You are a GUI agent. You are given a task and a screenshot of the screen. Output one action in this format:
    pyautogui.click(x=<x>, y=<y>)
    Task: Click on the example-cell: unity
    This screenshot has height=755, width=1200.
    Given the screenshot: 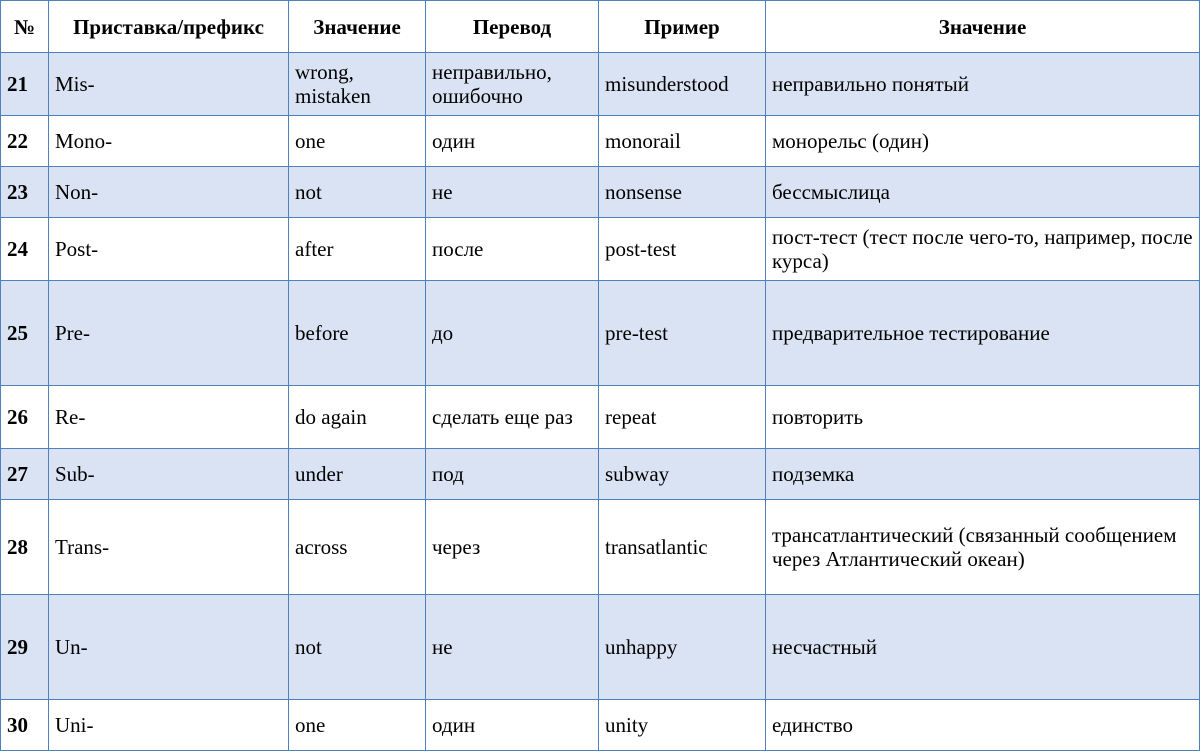 What is the action you would take?
    pyautogui.click(x=682, y=725)
    